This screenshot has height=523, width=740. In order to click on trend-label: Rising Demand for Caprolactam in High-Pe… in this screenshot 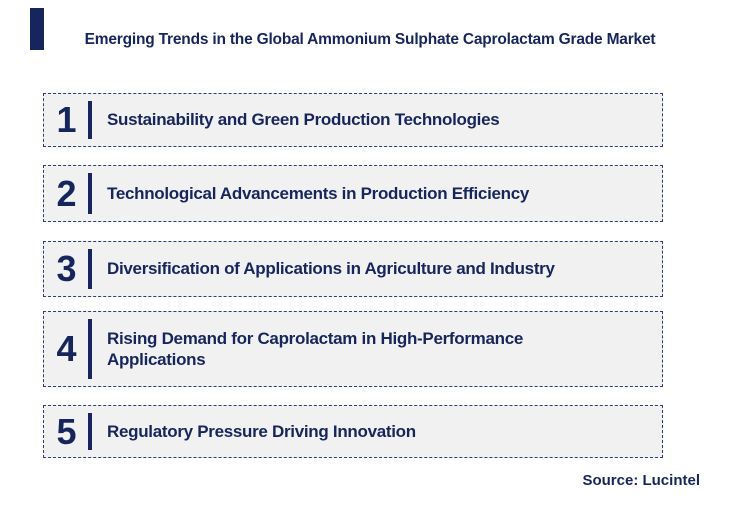, I will do `click(315, 348)`.